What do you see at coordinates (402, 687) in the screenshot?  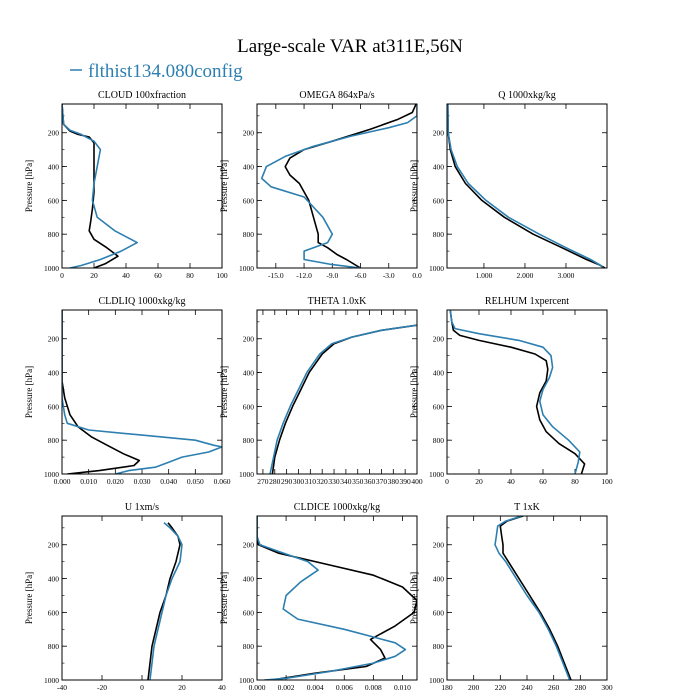 I see `x-tick-label: 0.010` at bounding box center [402, 687].